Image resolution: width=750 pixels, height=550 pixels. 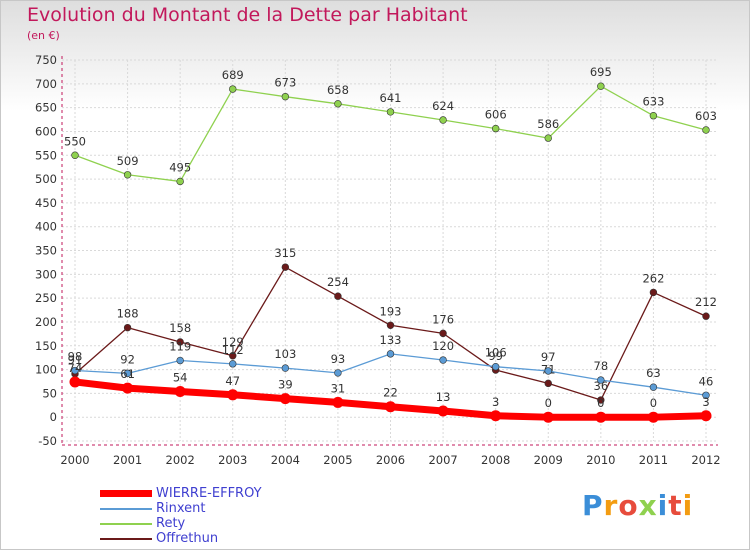 What do you see at coordinates (443, 397) in the screenshot?
I see `data-label: 13` at bounding box center [443, 397].